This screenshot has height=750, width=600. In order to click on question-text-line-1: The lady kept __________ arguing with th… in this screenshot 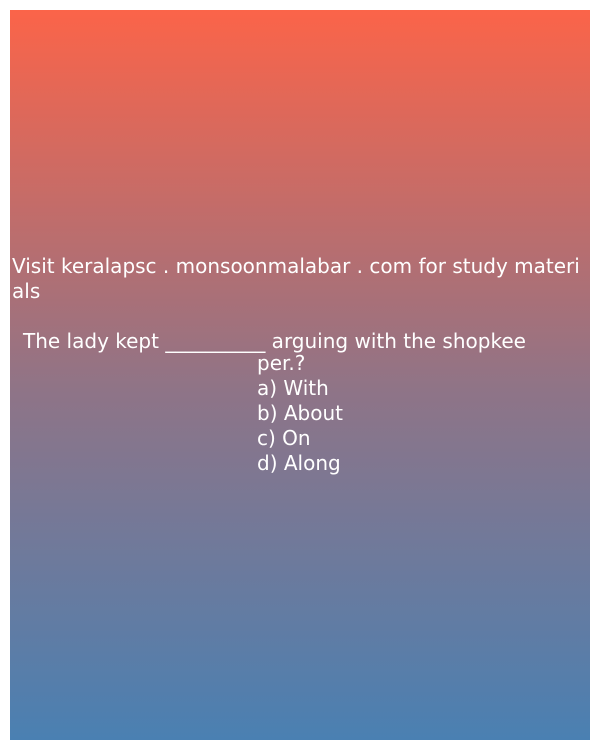, I will do `click(274, 341)`.